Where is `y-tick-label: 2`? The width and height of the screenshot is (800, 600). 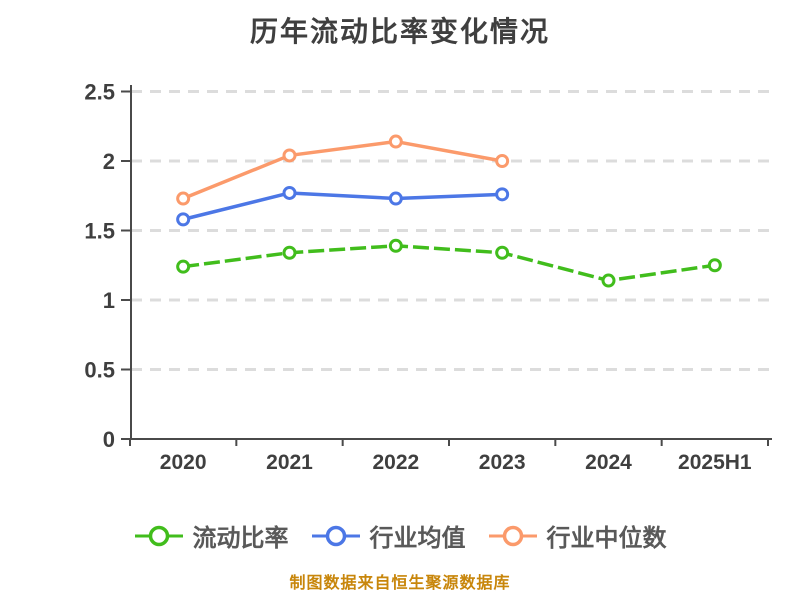
y-tick-label: 2 is located at coordinates (109, 161).